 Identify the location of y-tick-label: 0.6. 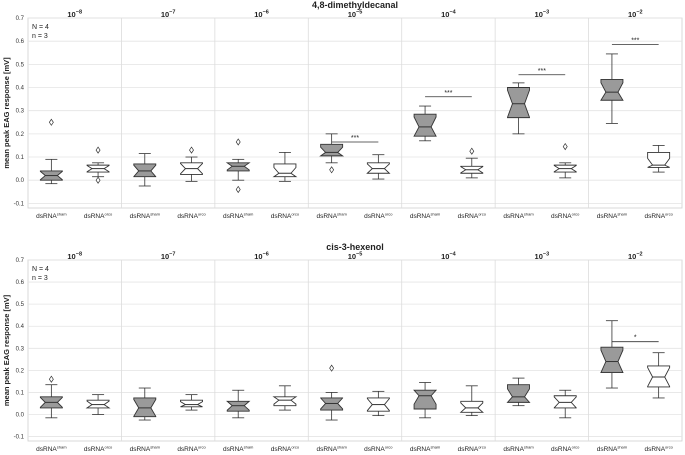
(20, 42).